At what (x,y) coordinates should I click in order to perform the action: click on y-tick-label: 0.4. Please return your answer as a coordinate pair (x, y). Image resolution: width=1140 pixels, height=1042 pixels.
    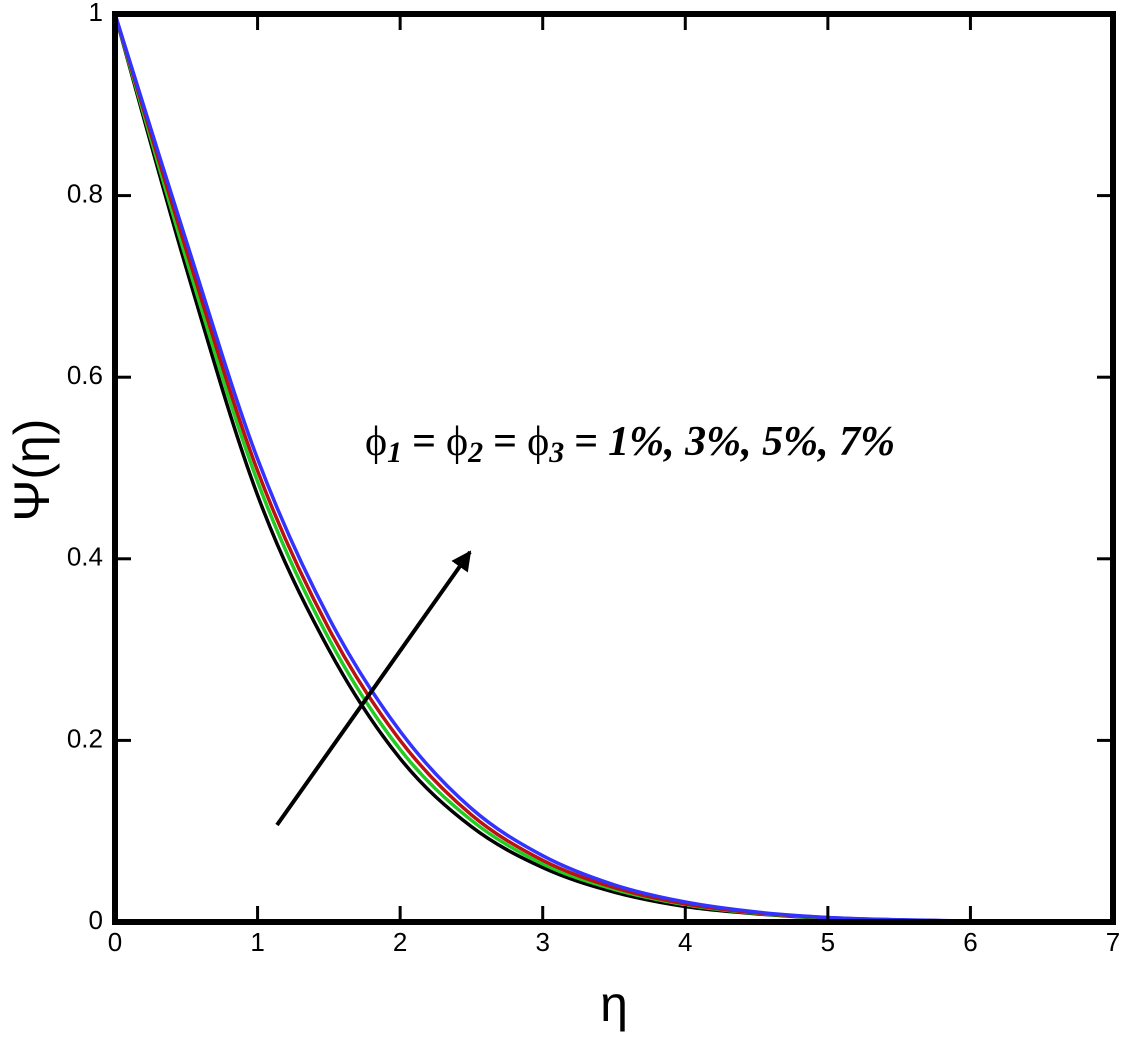
    Looking at the image, I should click on (85, 557).